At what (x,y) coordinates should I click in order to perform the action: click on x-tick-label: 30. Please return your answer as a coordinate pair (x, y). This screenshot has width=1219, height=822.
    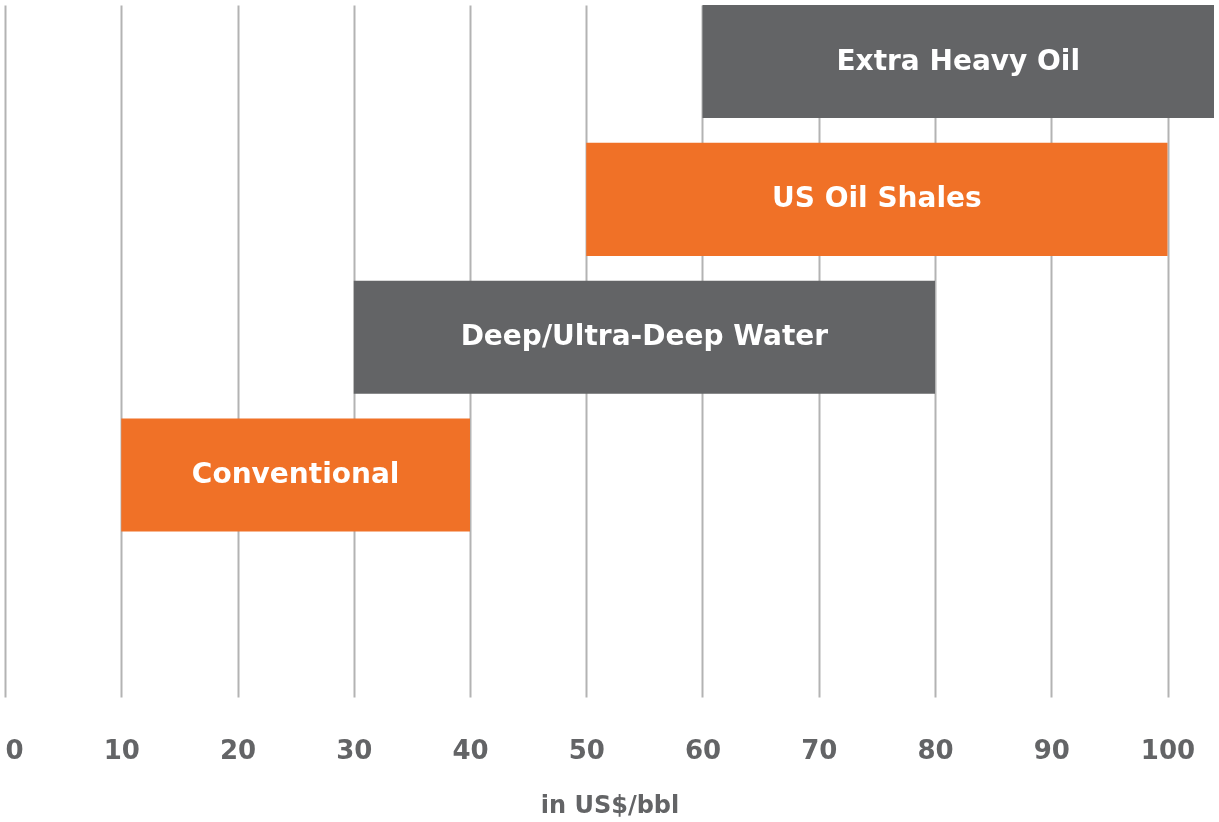
    Looking at the image, I should click on (354, 749).